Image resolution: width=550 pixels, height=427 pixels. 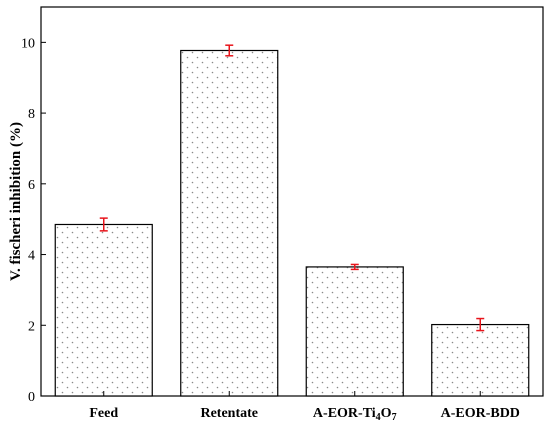 What do you see at coordinates (31, 326) in the screenshot?
I see `y-tick-label: 2` at bounding box center [31, 326].